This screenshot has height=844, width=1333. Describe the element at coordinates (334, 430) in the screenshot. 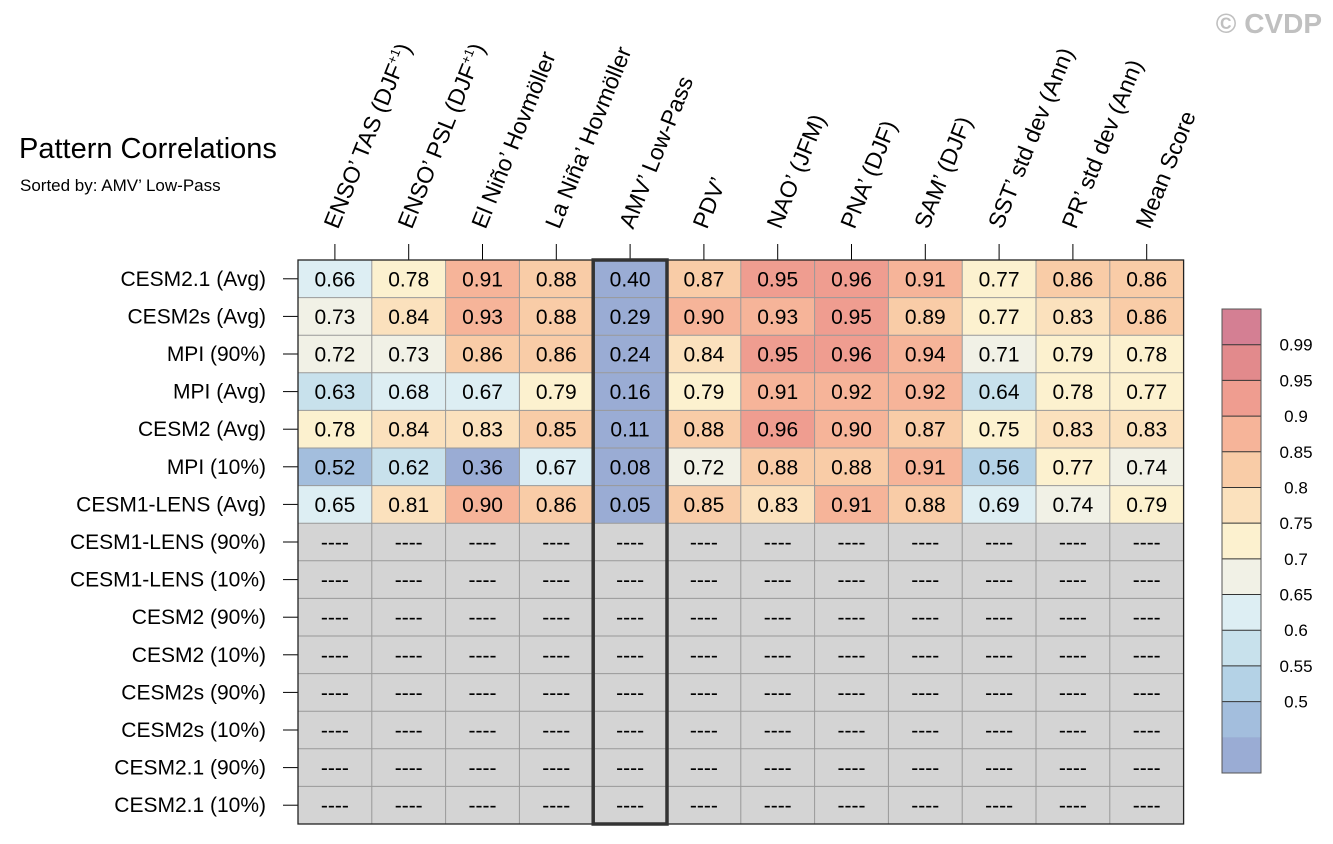

I see `cell-value: 0.78` at that location.